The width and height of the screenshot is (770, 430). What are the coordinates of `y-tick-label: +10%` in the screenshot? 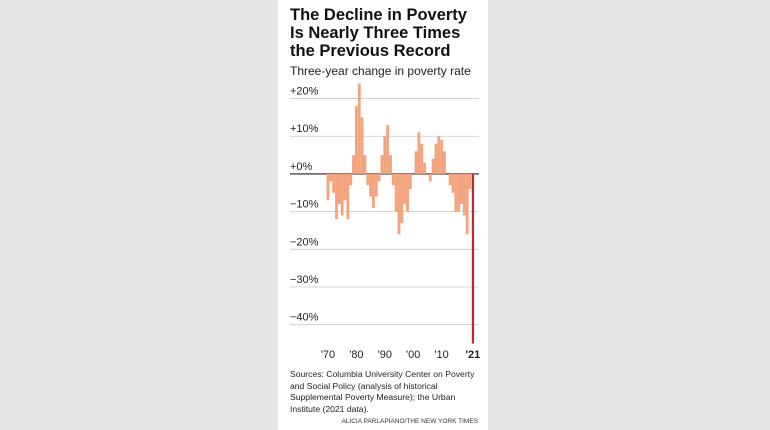 It's located at (304, 129).